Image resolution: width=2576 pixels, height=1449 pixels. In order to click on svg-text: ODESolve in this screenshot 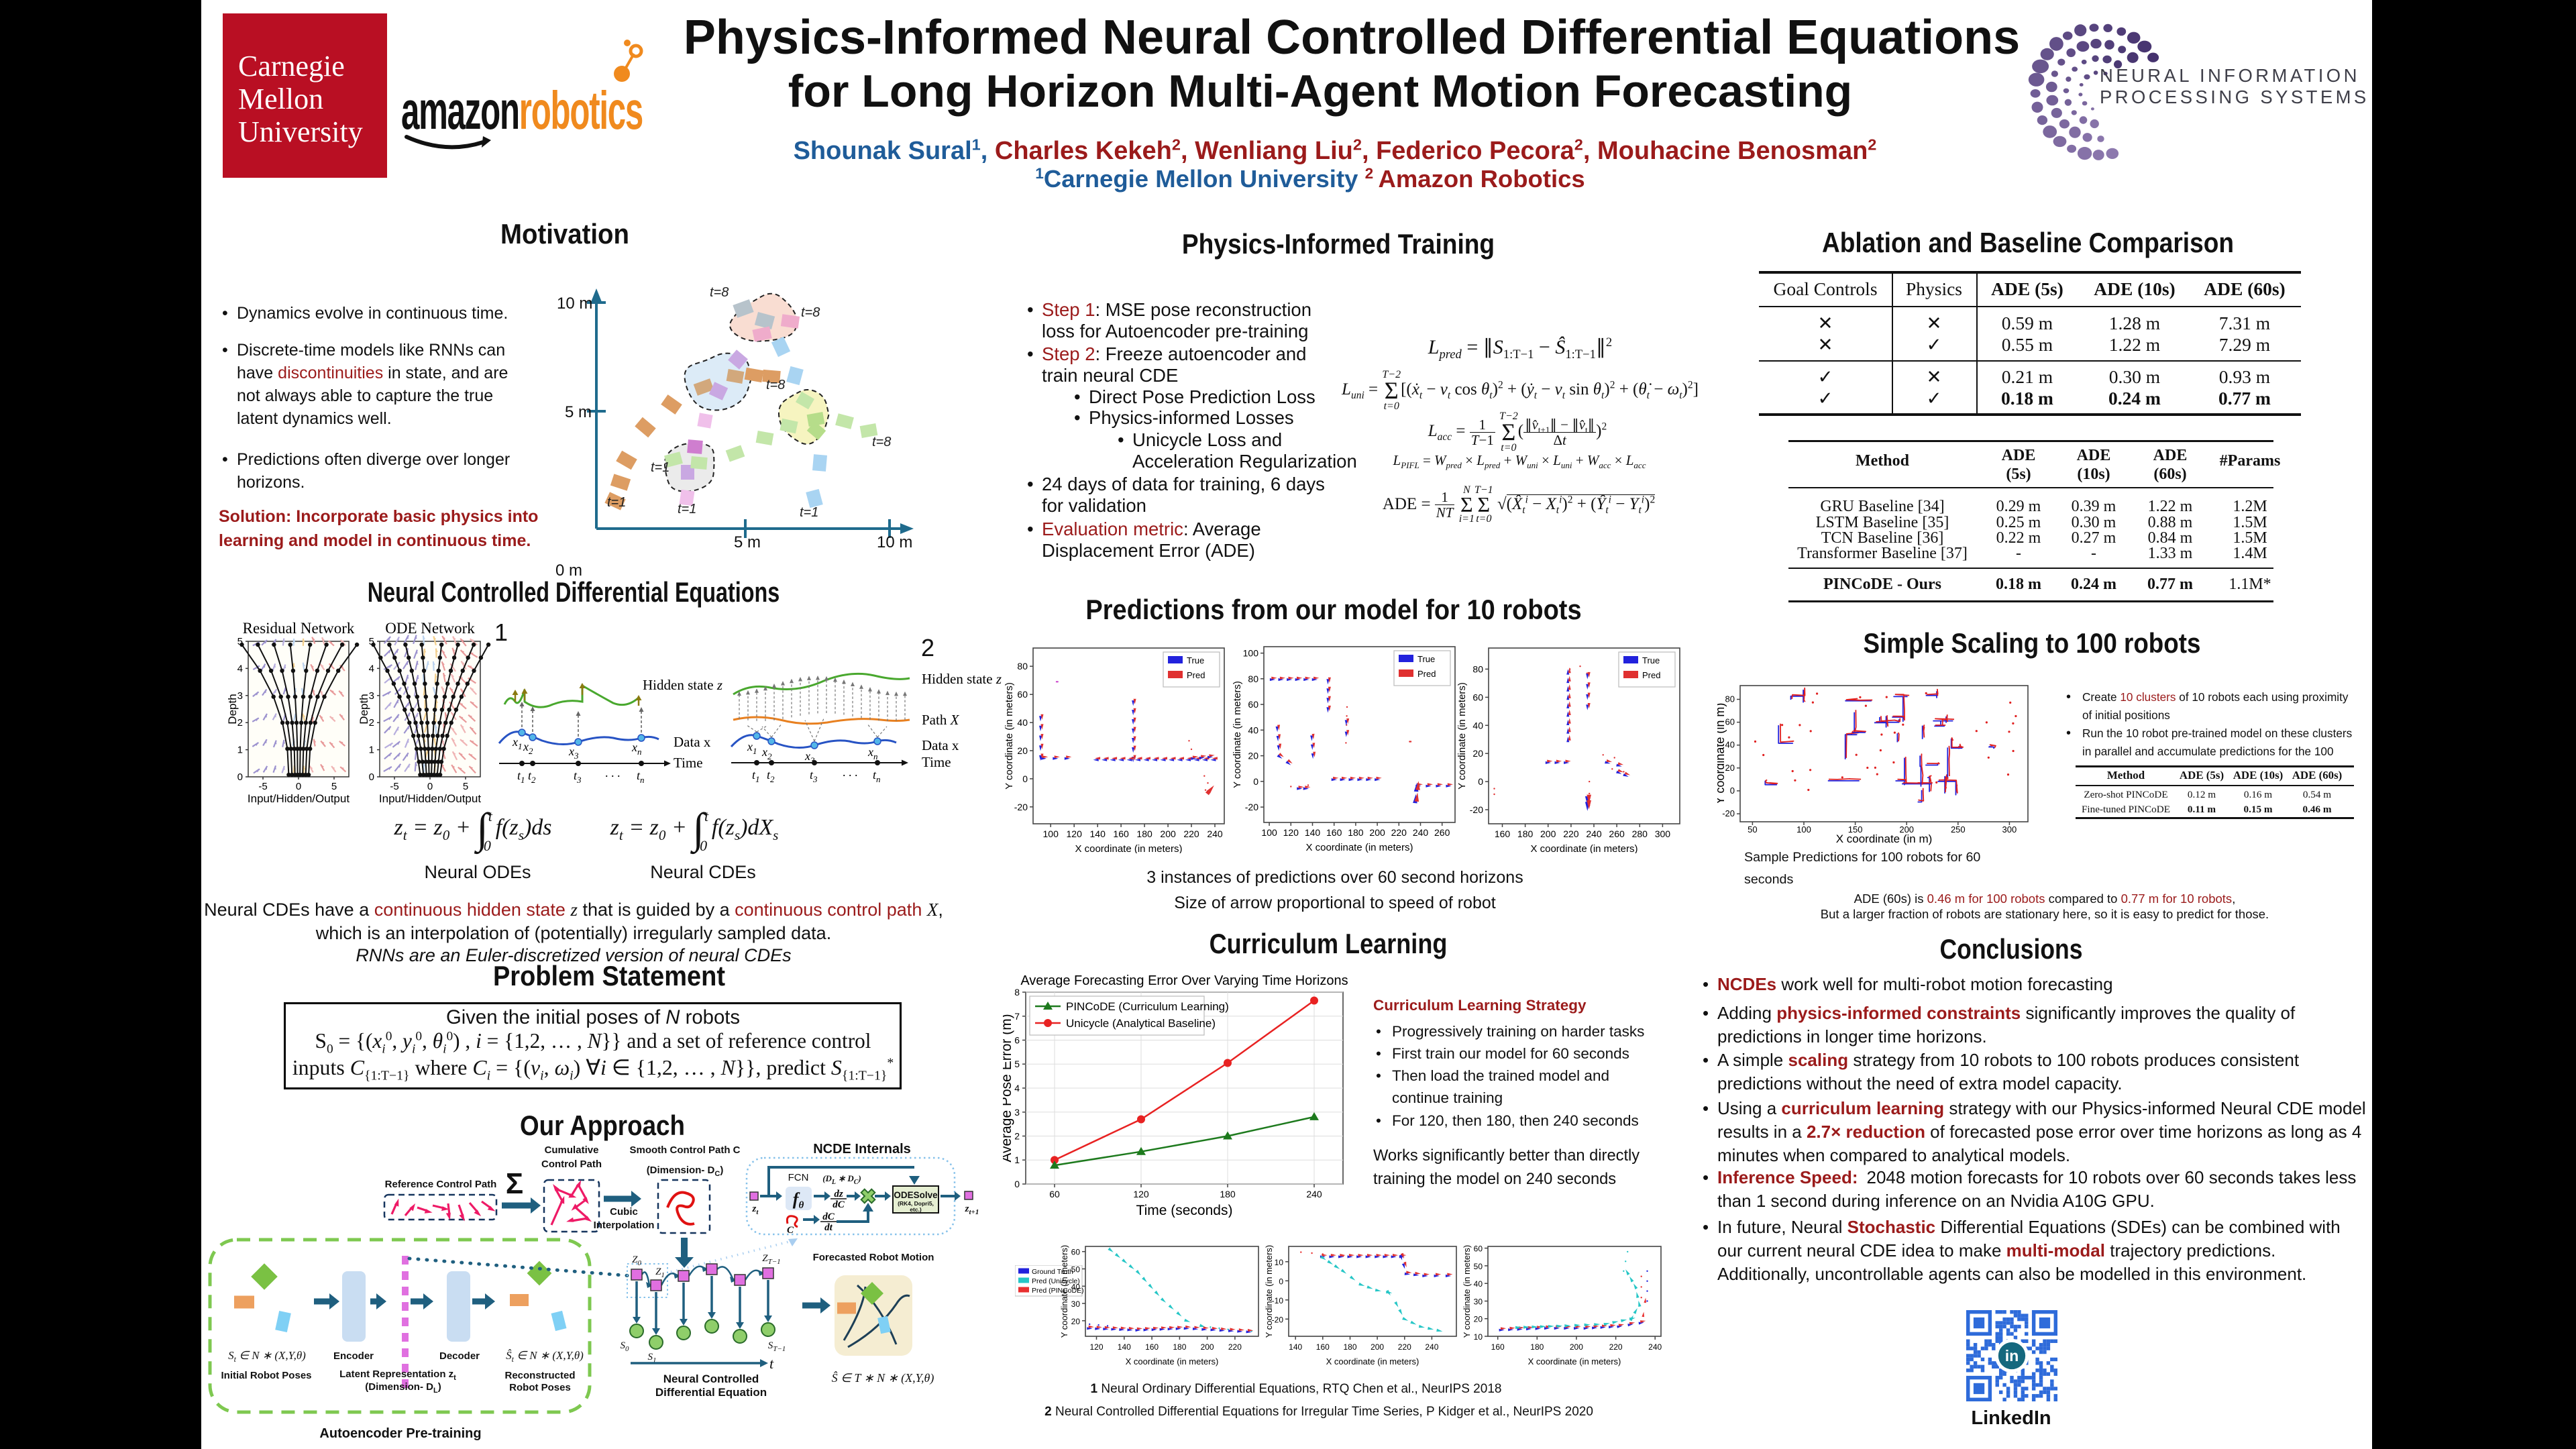, I will do `click(916, 1195)`.